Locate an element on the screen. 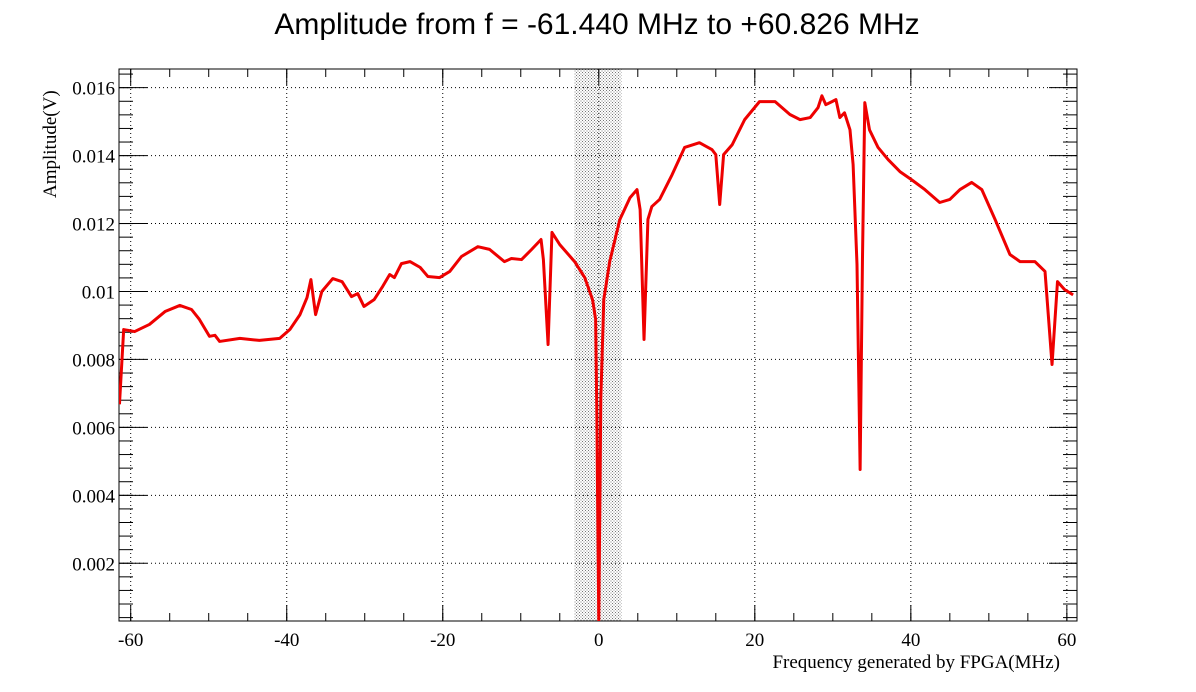 The width and height of the screenshot is (1196, 692). y-tick-label: 0.002 is located at coordinates (93, 564).